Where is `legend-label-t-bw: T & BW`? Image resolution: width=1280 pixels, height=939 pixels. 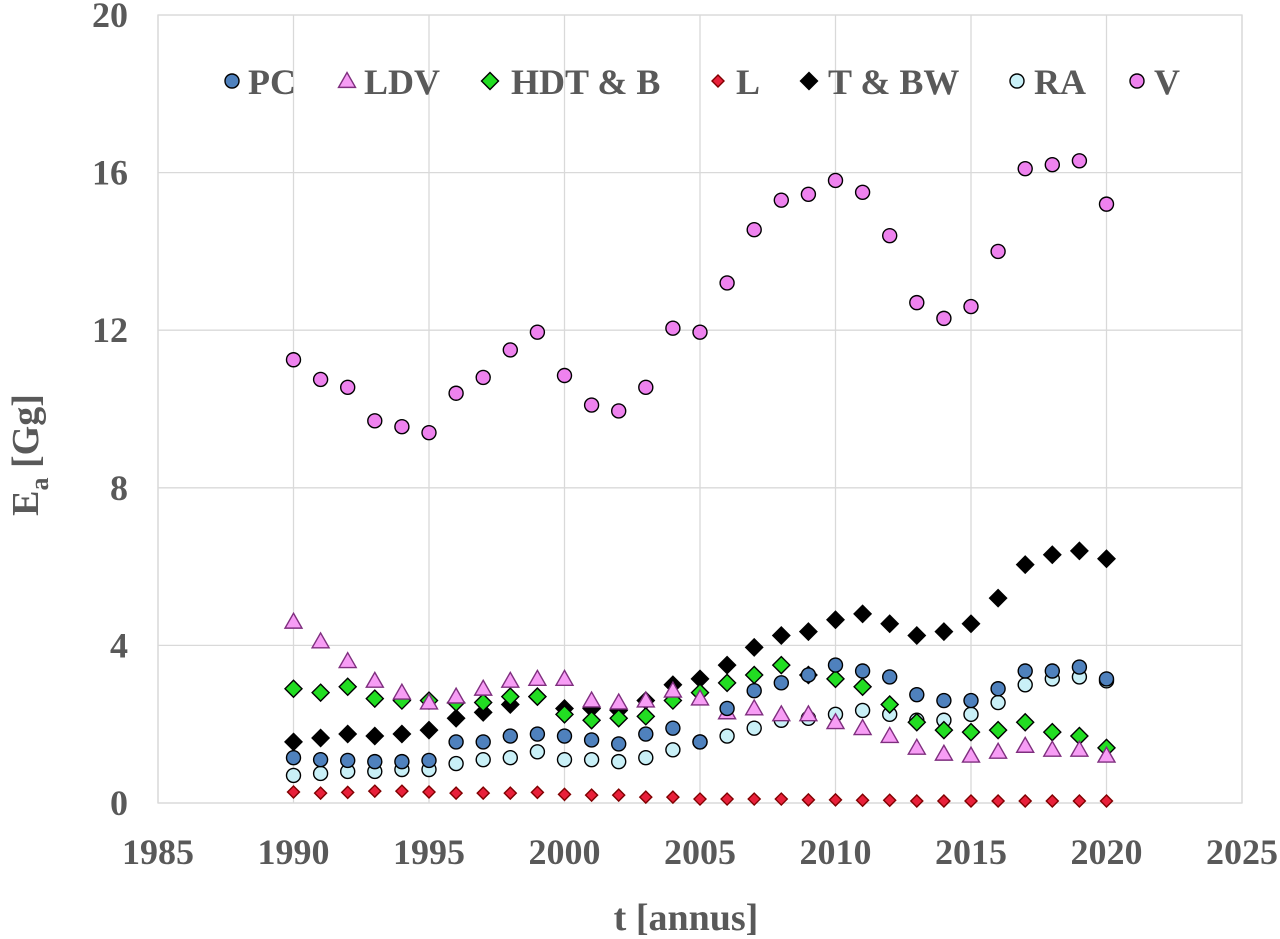
legend-label-t-bw: T & BW is located at coordinates (893, 82).